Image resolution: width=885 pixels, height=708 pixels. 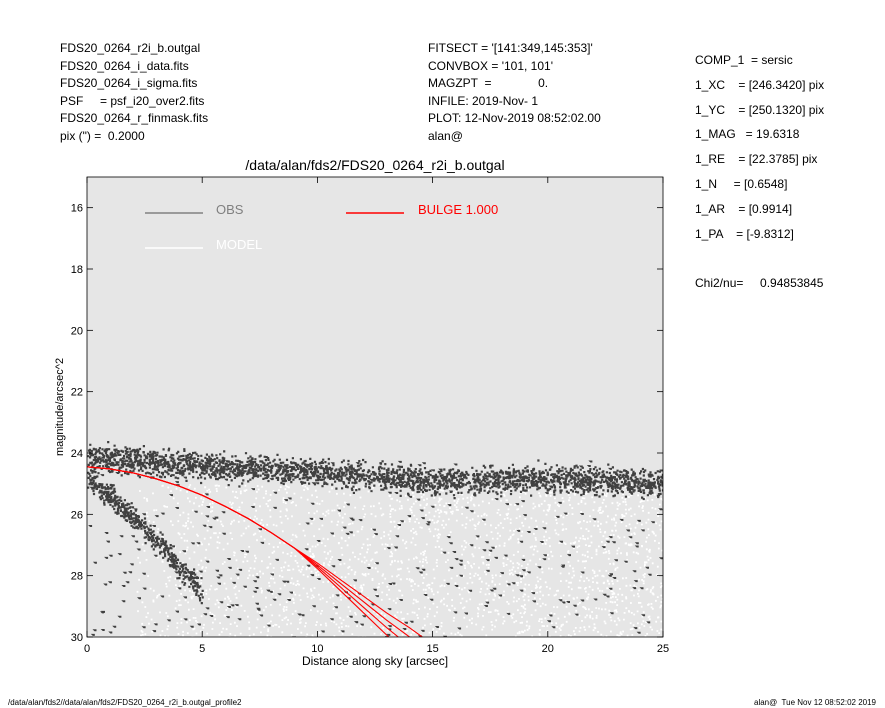 What do you see at coordinates (124, 65) in the screenshot?
I see `header-left-line: FDS20_0264_i_data.fits` at bounding box center [124, 65].